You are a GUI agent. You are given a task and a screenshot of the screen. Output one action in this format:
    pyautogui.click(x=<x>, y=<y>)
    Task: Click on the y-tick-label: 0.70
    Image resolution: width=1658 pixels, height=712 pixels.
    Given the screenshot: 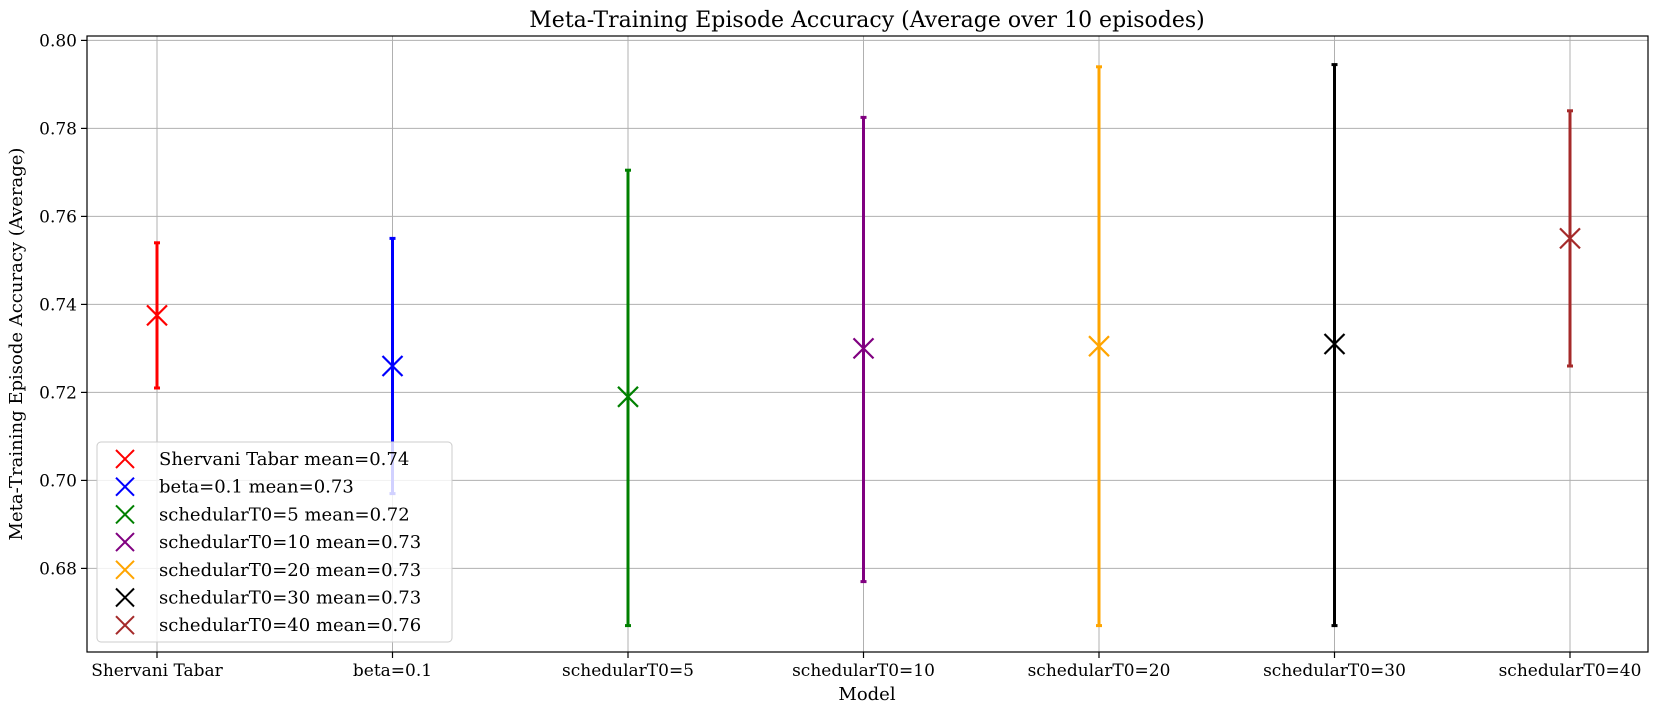 What is the action you would take?
    pyautogui.click(x=58, y=481)
    